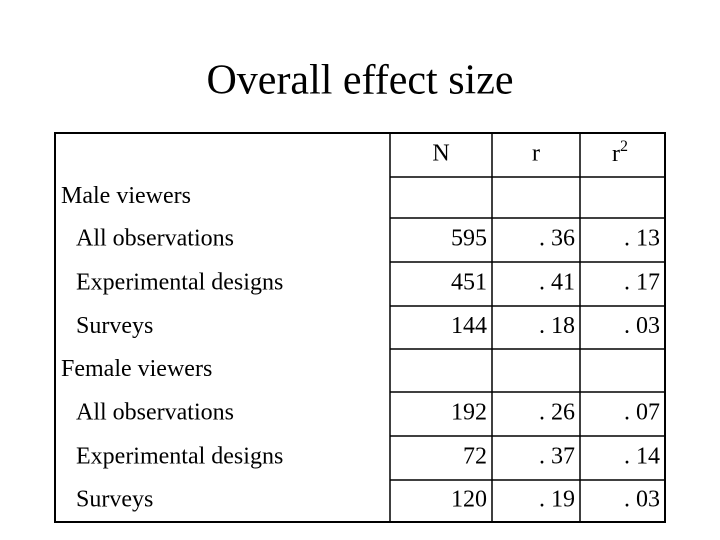 Image resolution: width=720 pixels, height=540 pixels. What do you see at coordinates (469, 500) in the screenshot?
I see `cell: 120` at bounding box center [469, 500].